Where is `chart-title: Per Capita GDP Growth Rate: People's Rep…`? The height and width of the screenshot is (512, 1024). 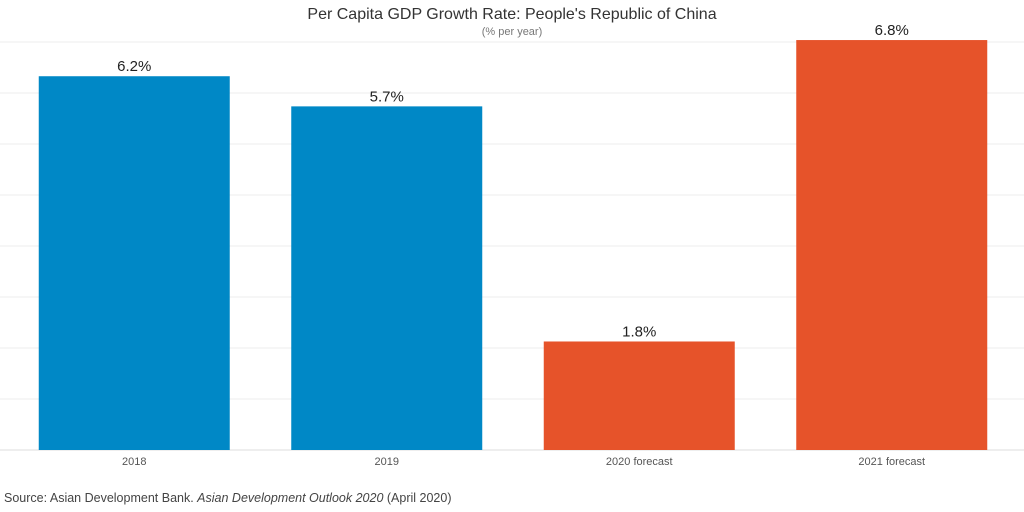 chart-title: Per Capita GDP Growth Rate: People's Rep… is located at coordinates (512, 14).